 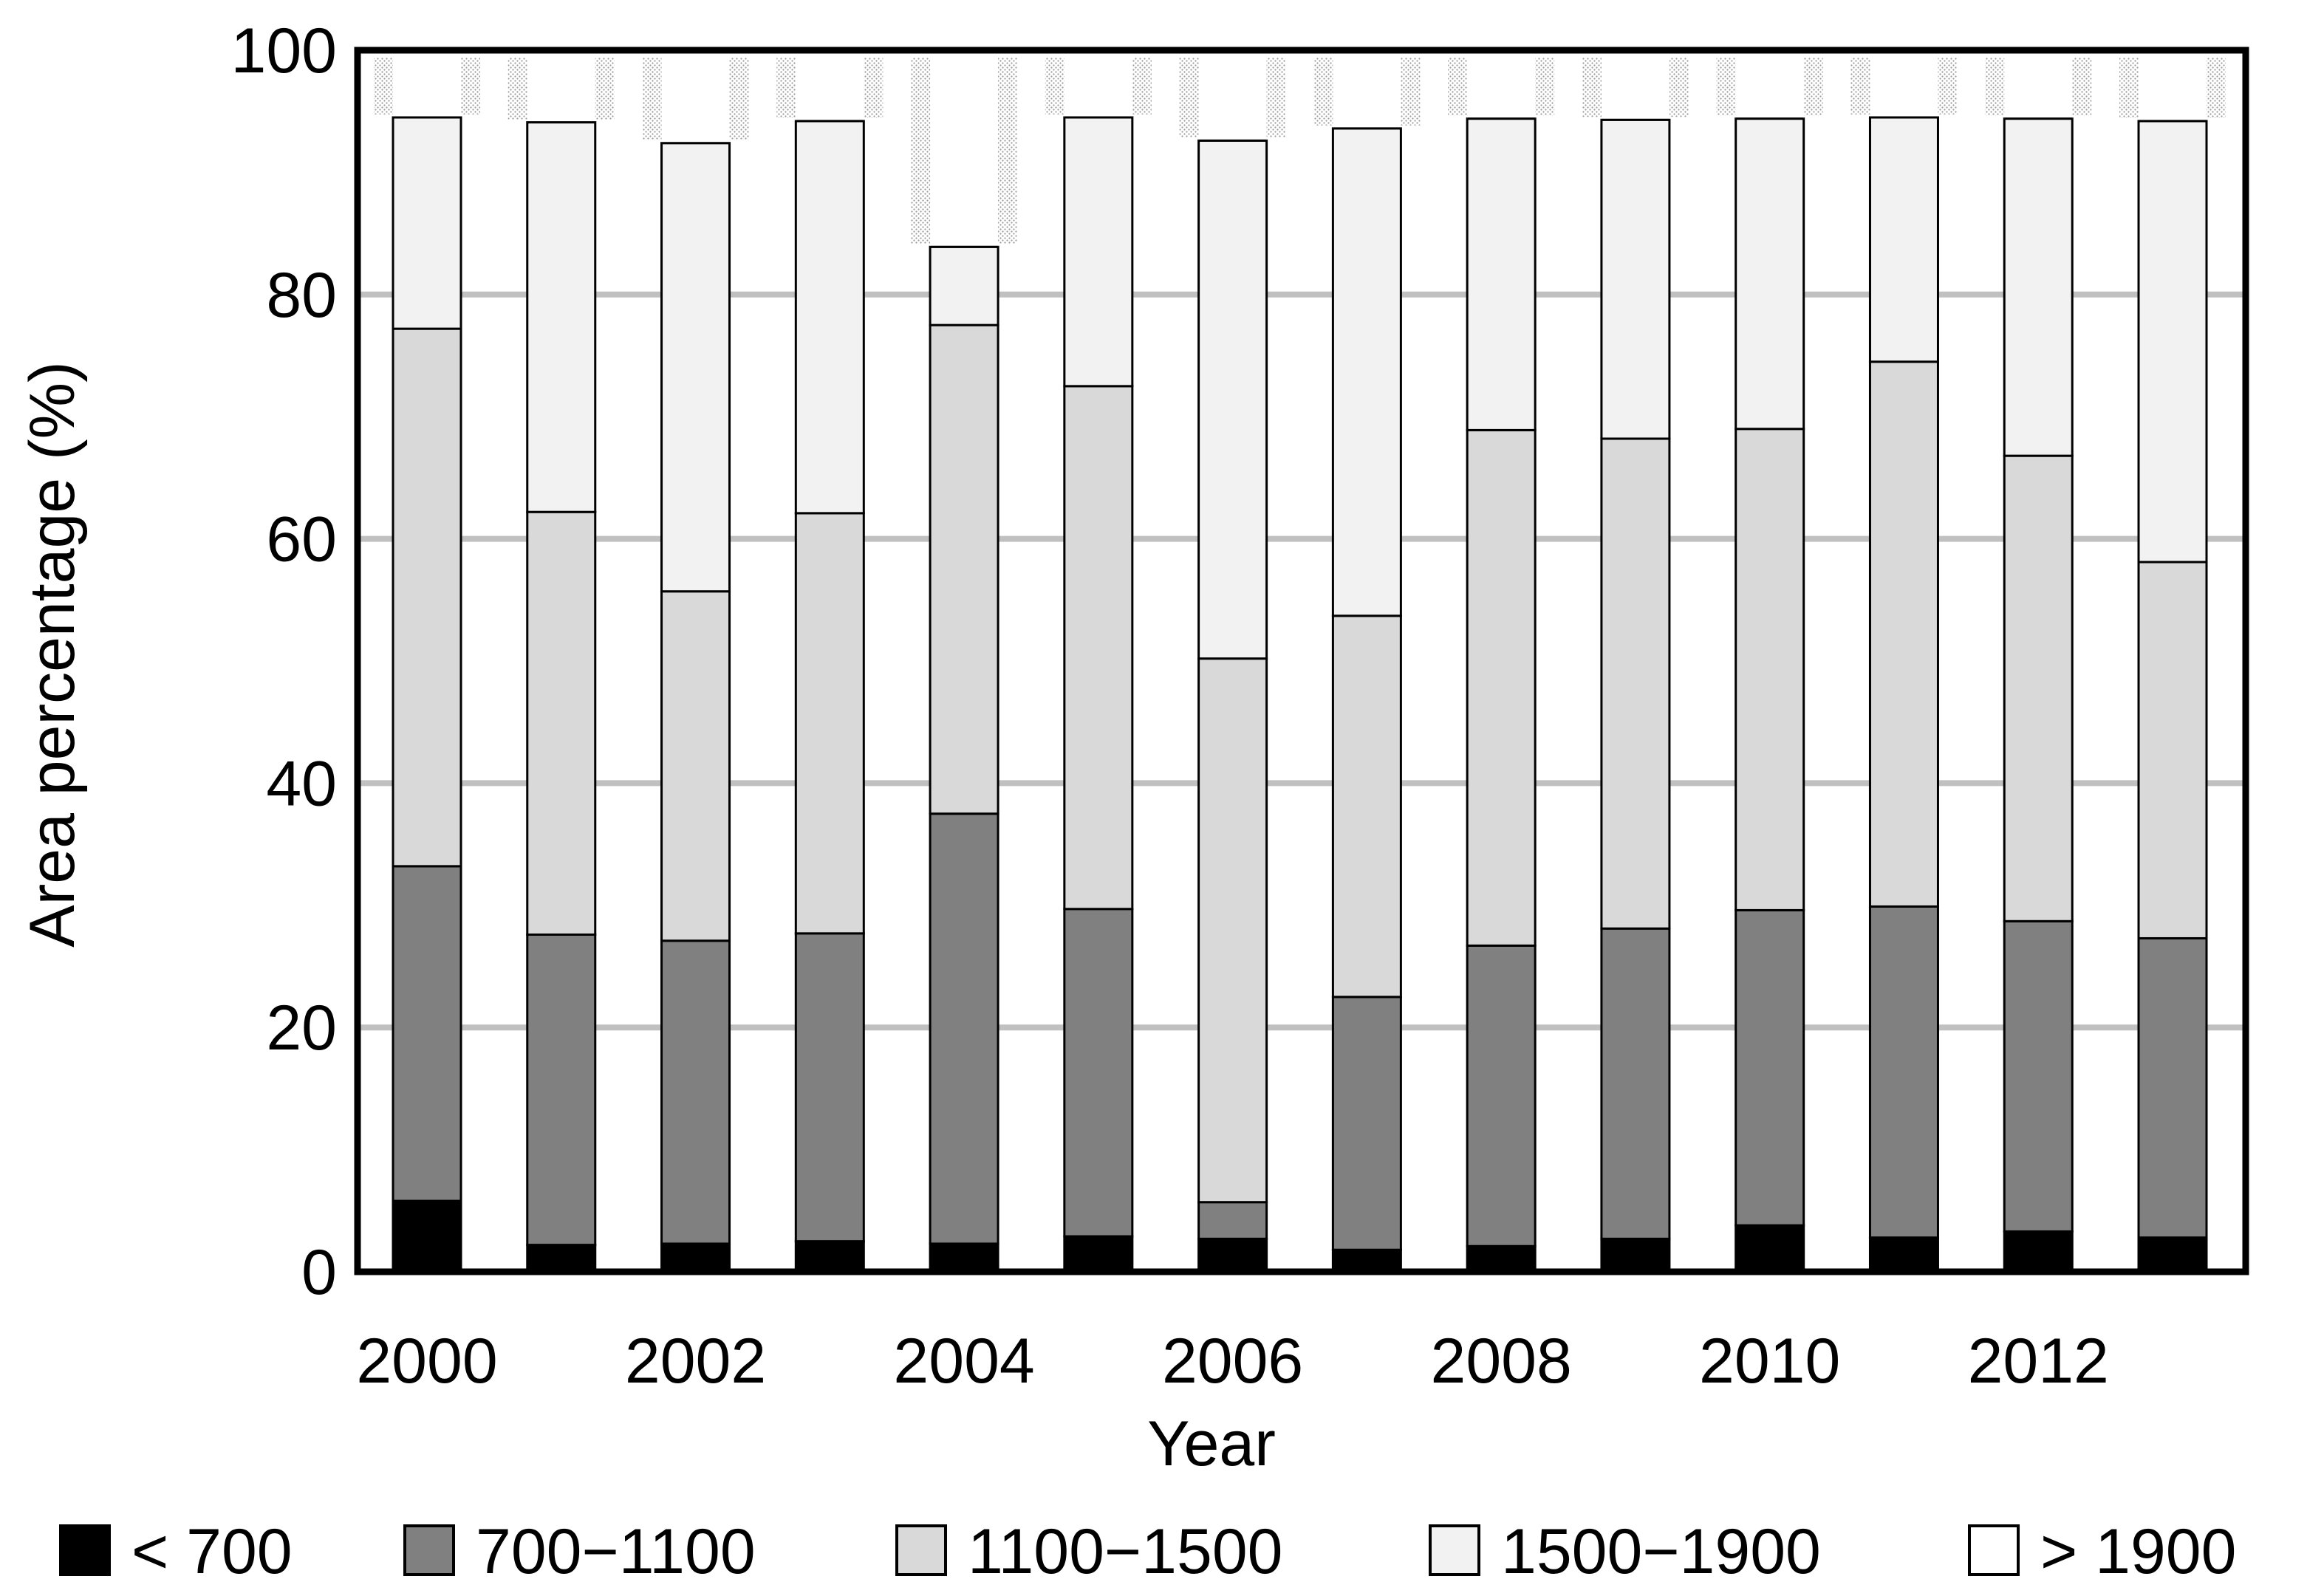 What do you see at coordinates (695, 96) in the screenshot?
I see `bar-2002-1900` at bounding box center [695, 96].